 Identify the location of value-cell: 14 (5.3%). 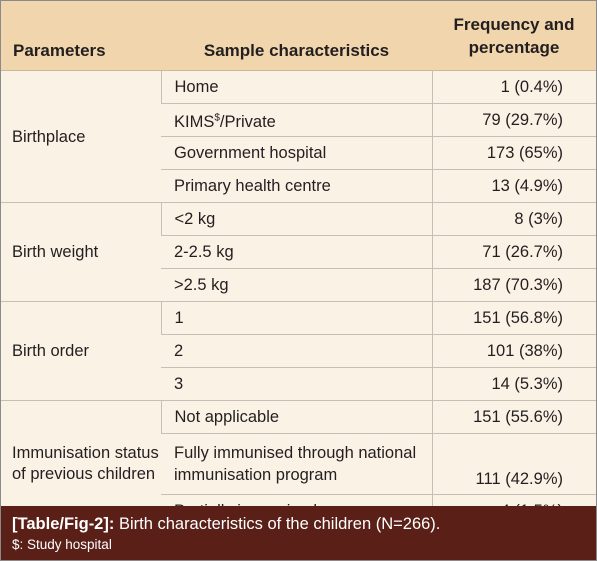
(513, 384).